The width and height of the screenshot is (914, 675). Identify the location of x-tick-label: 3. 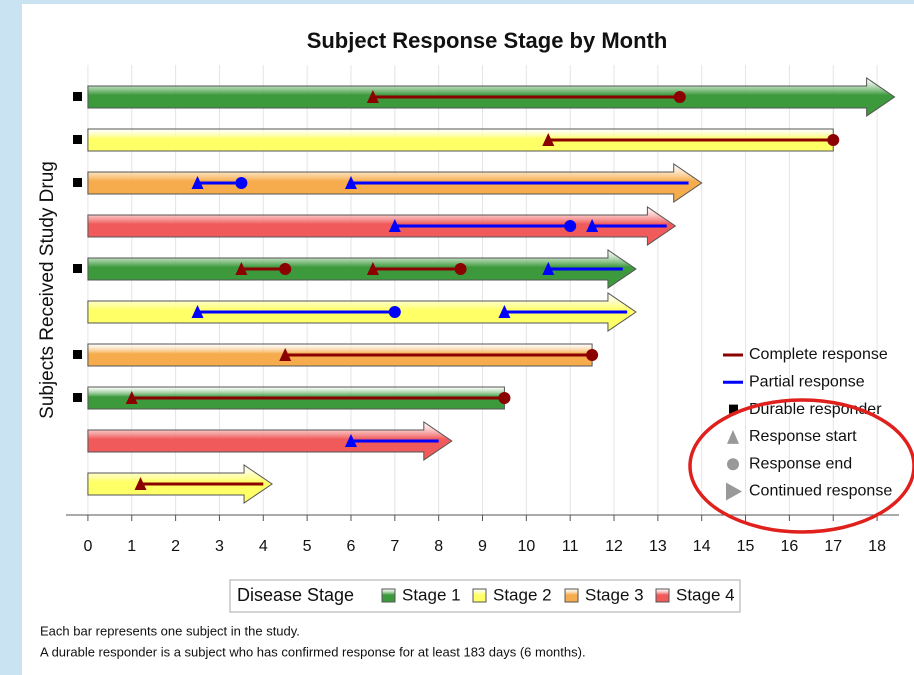
(219, 546).